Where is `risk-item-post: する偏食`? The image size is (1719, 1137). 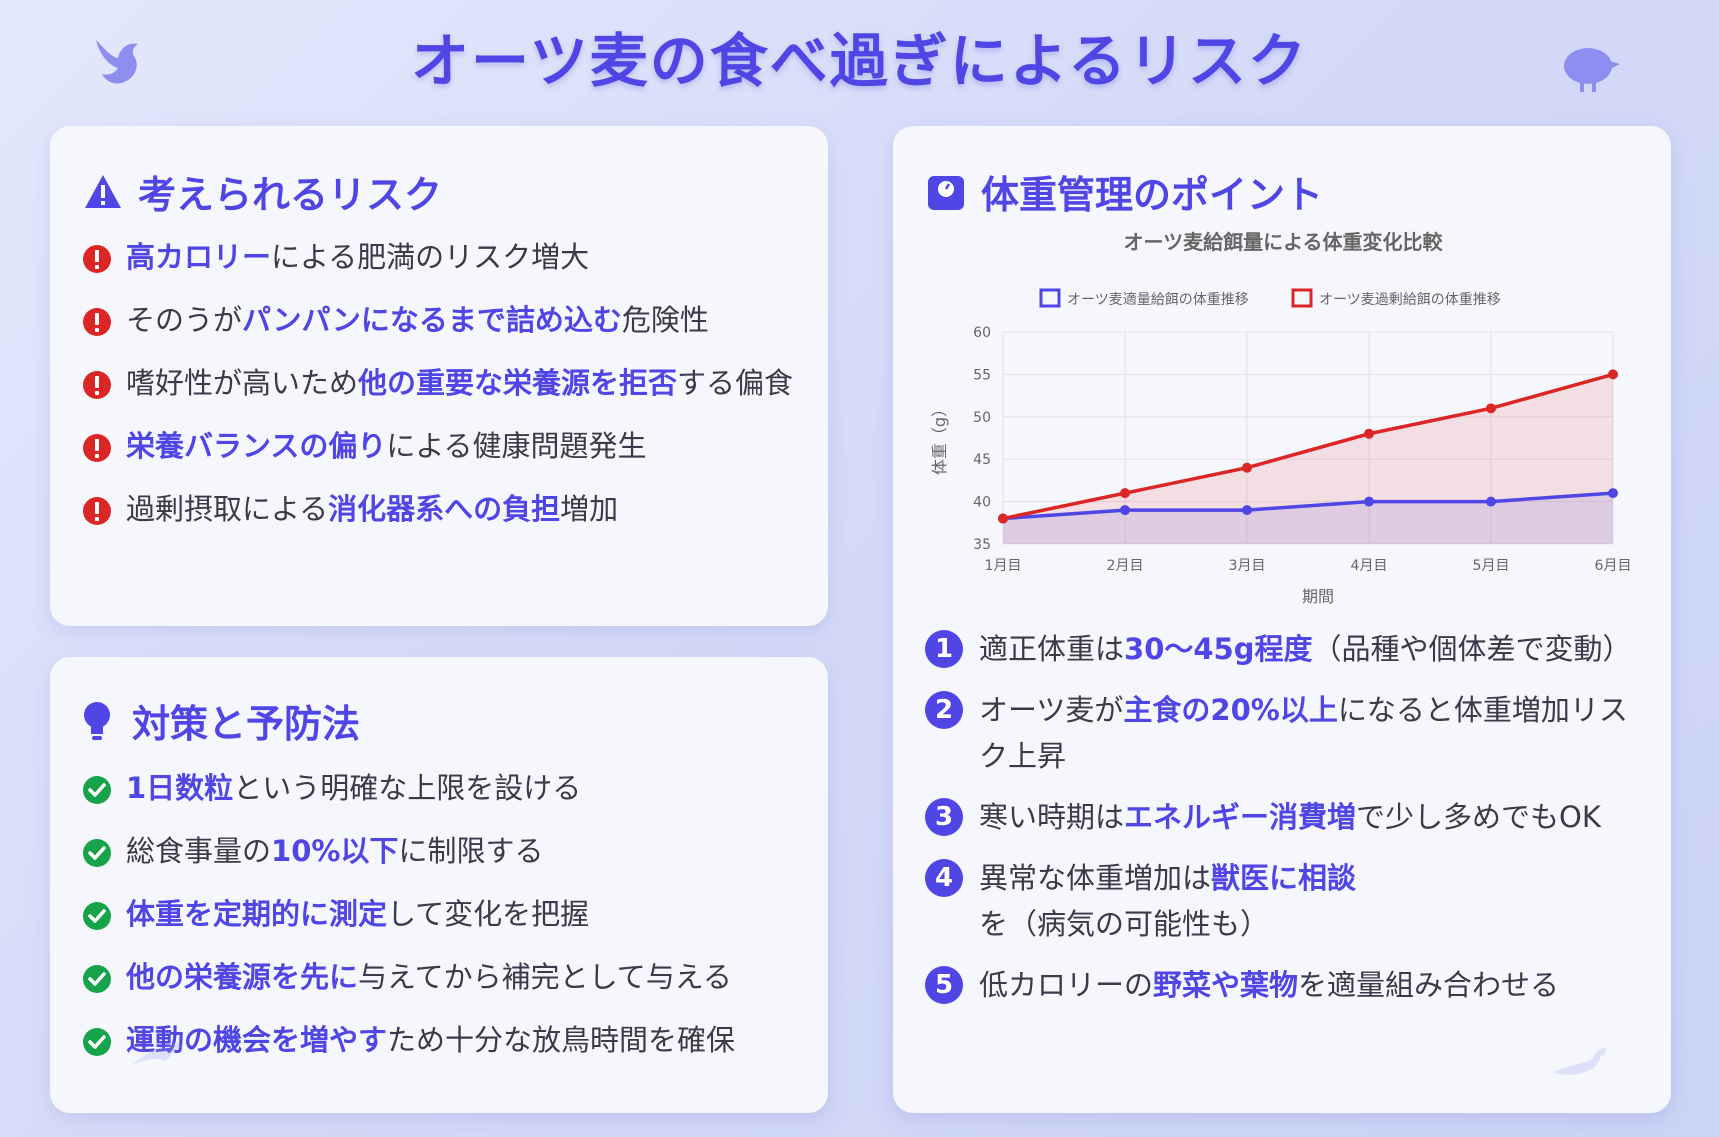
risk-item-post: する偏食 is located at coordinates (735, 383).